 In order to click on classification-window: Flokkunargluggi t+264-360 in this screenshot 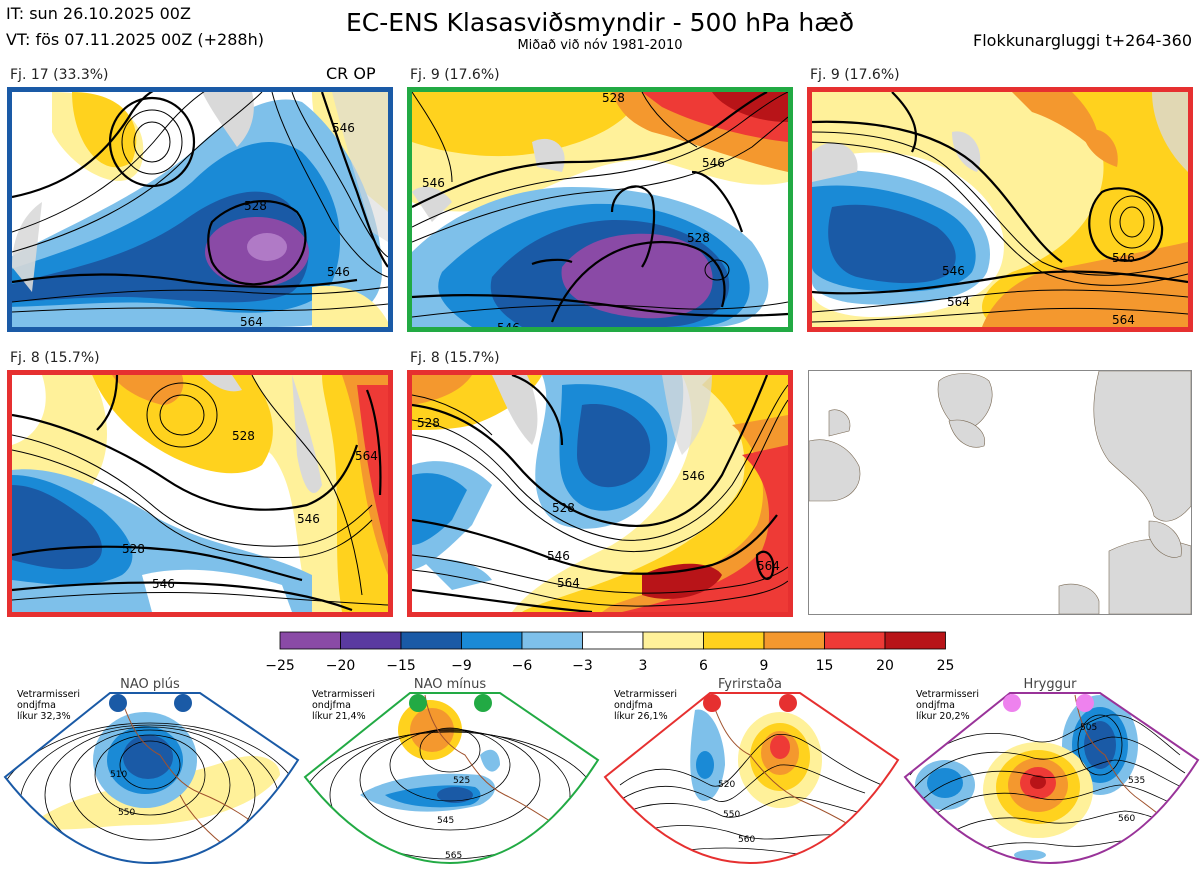, I will do `click(1082, 40)`.